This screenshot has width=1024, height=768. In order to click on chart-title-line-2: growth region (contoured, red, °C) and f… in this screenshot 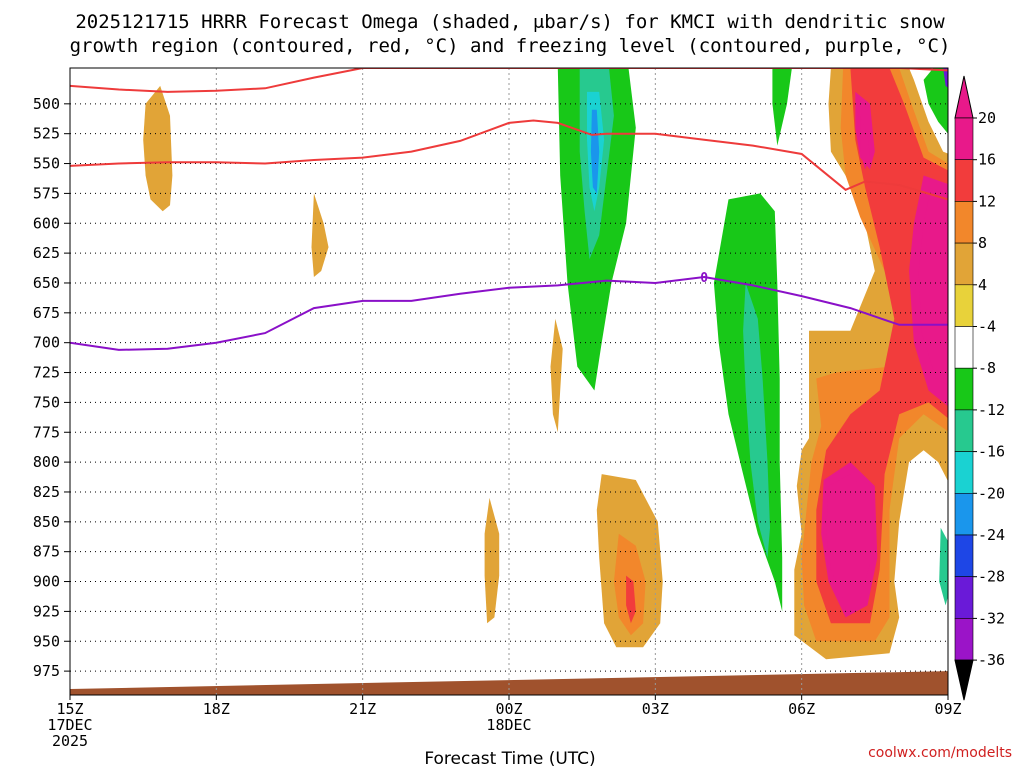, I will do `click(510, 46)`.